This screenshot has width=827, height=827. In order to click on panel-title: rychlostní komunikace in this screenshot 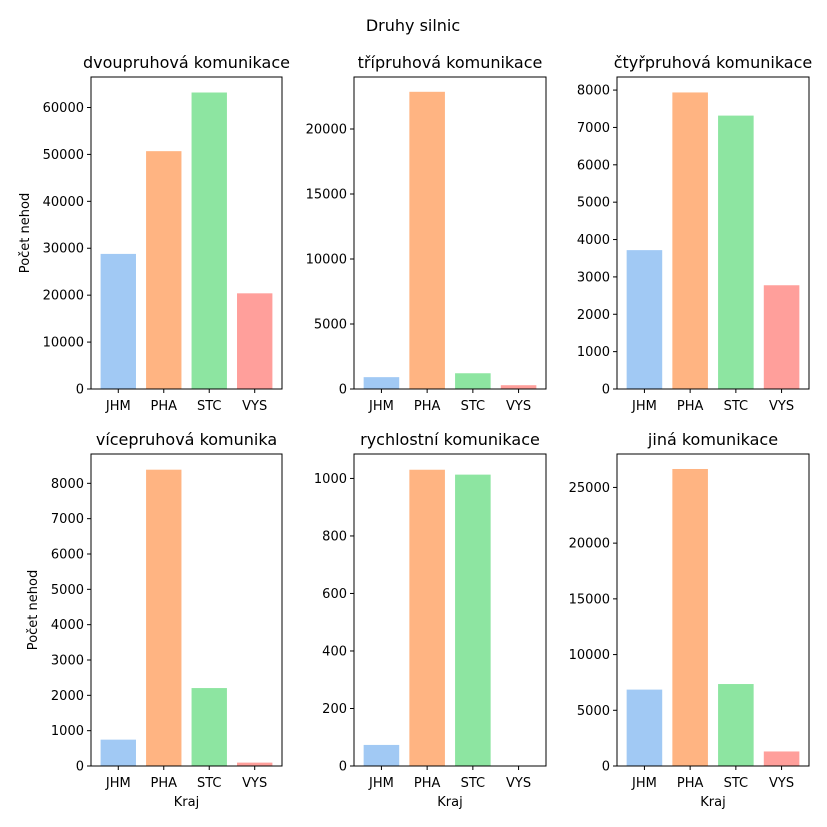, I will do `click(450, 439)`.